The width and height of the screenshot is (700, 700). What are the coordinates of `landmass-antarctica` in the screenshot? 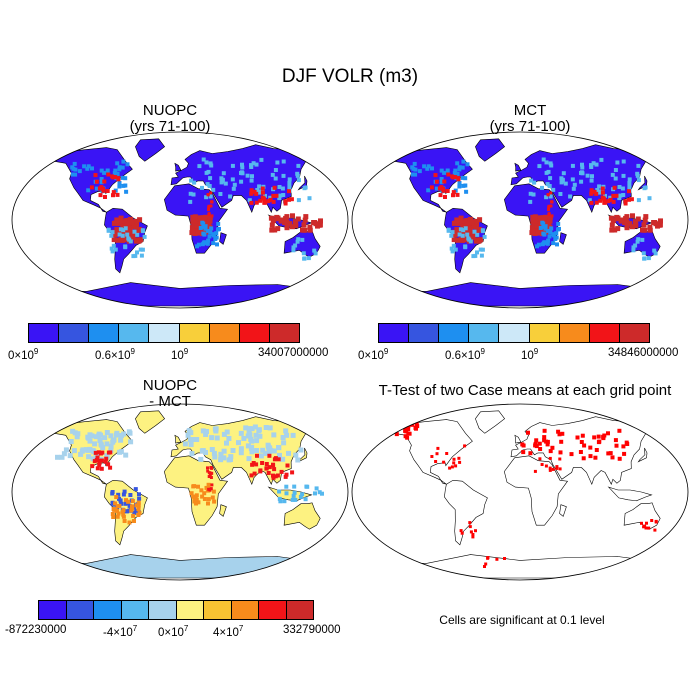 It's located at (180, 566).